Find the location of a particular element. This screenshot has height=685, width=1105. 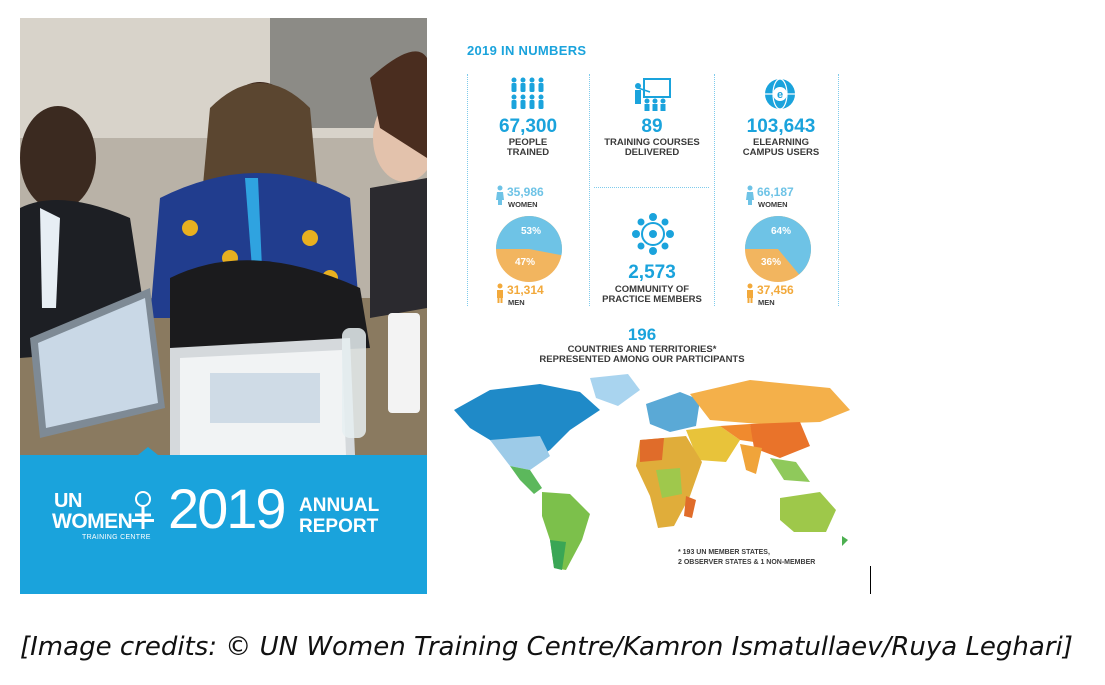

map-region-australia is located at coordinates (808, 512).